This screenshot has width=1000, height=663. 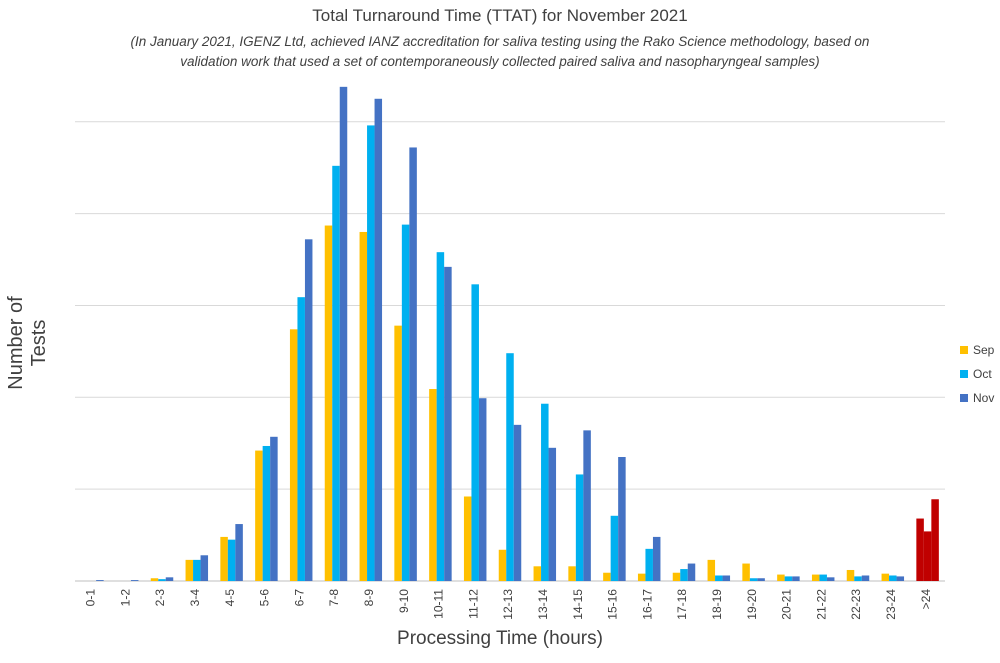 What do you see at coordinates (265, 598) in the screenshot?
I see `x-tick-label: 5-6` at bounding box center [265, 598].